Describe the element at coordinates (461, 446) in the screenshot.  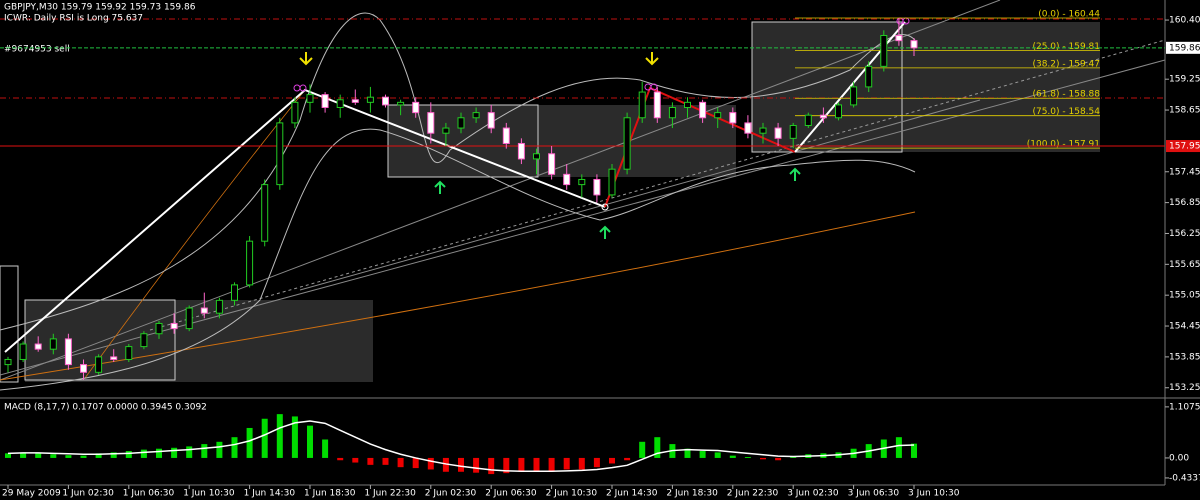
I see `macd-signal` at that location.